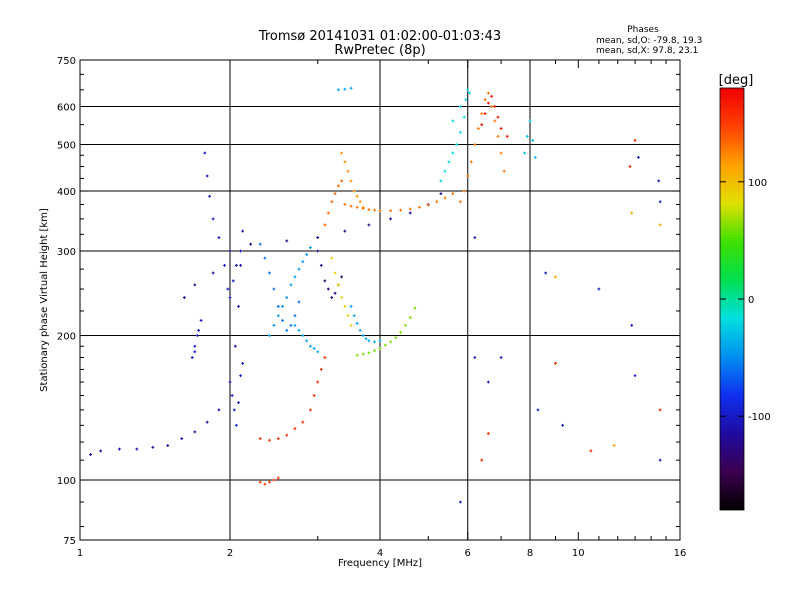 Image resolution: width=800 pixels, height=600 pixels. I want to click on x-tick-label: 8, so click(530, 553).